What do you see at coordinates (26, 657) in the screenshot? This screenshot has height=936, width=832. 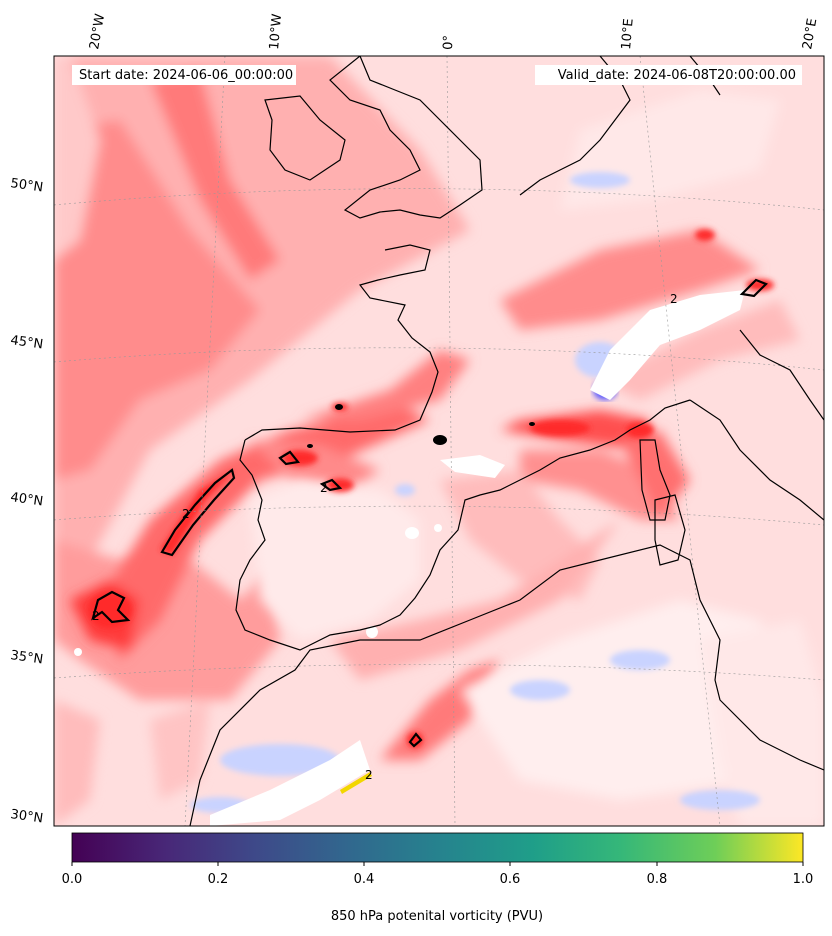 I see `lat-label: 35°N` at bounding box center [26, 657].